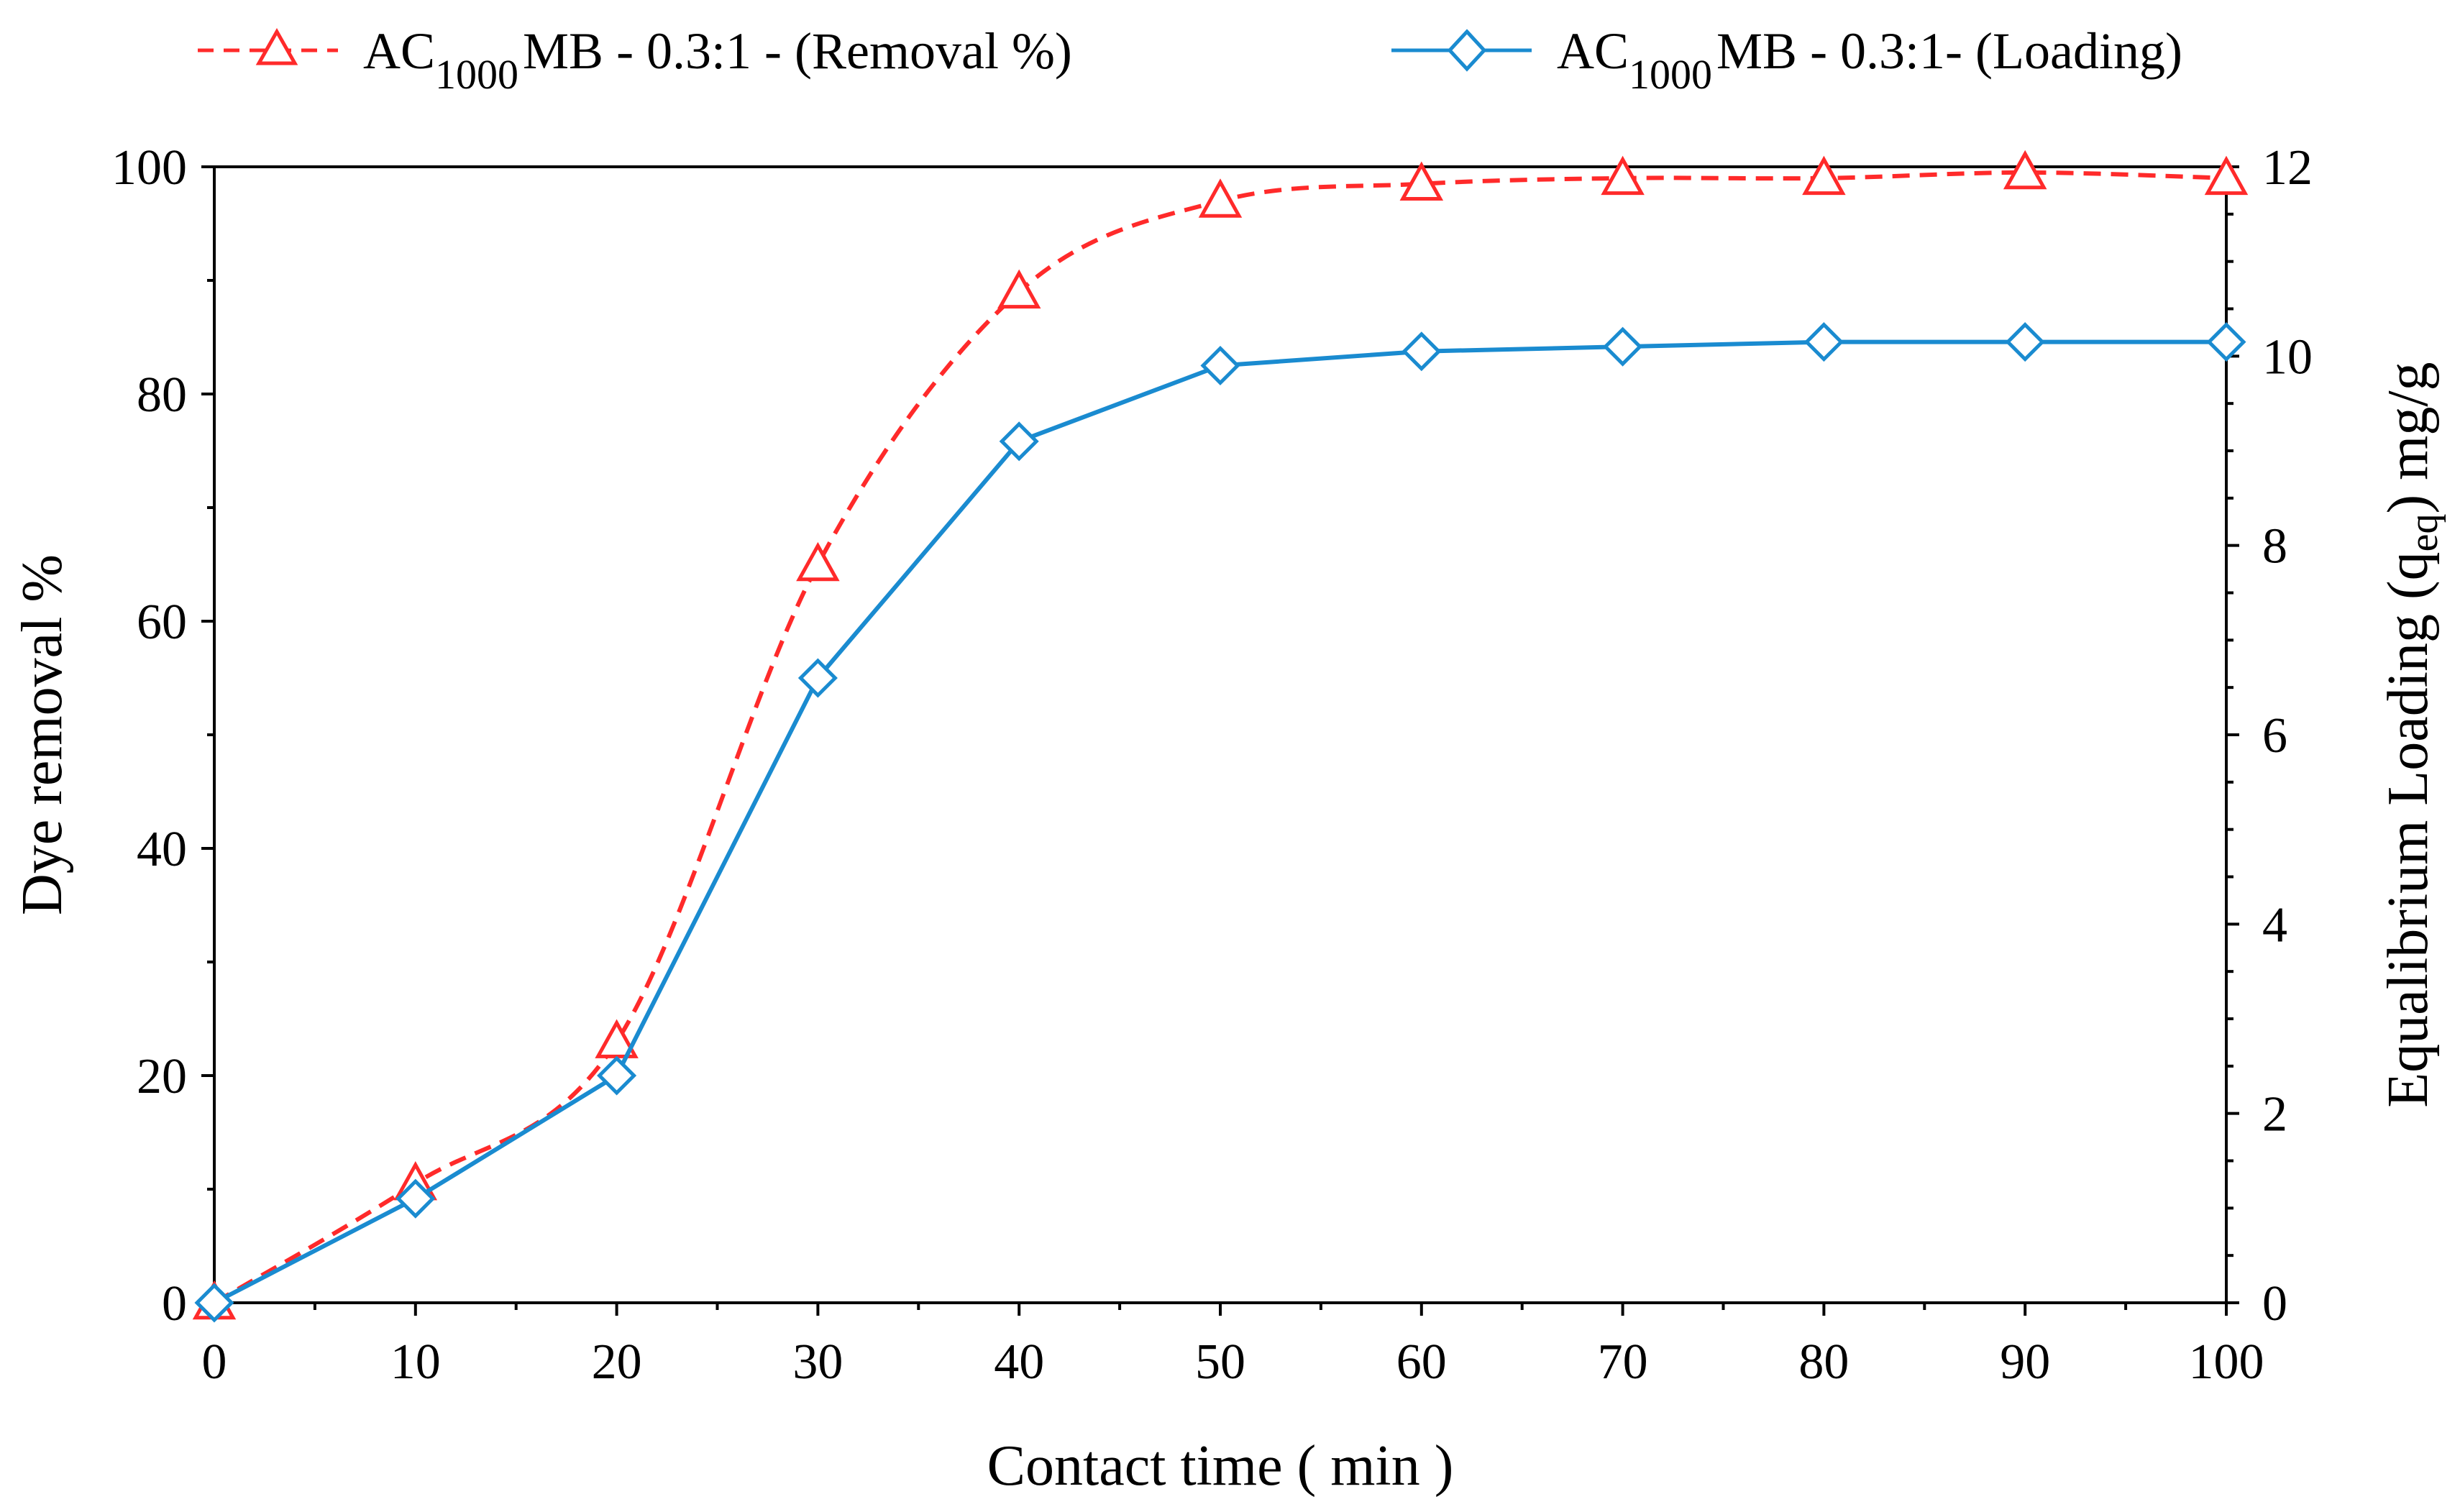  I want to click on legend-label-removal: AC1000MB - 0.3:1 - (Removal %), so click(717, 60).